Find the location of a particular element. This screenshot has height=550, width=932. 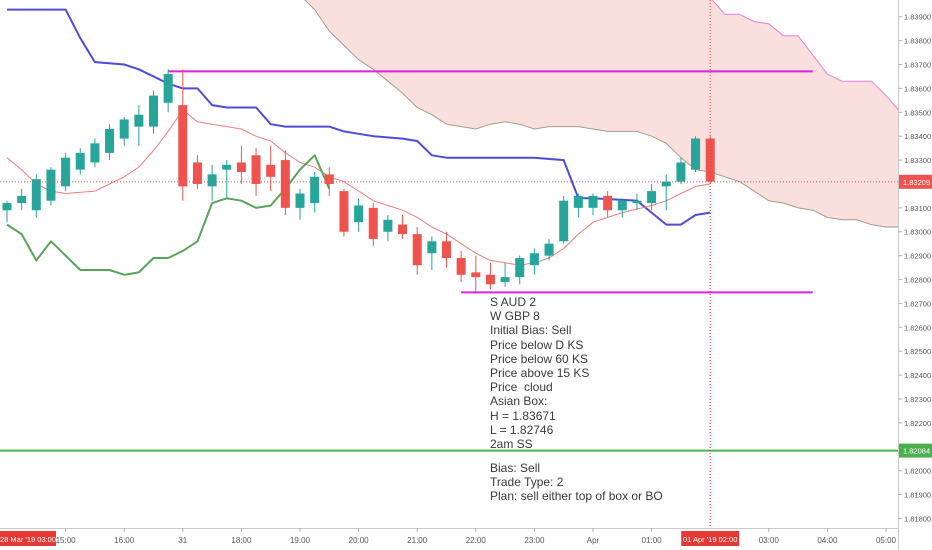

y-tick-label: 1.83000 is located at coordinates (917, 232).